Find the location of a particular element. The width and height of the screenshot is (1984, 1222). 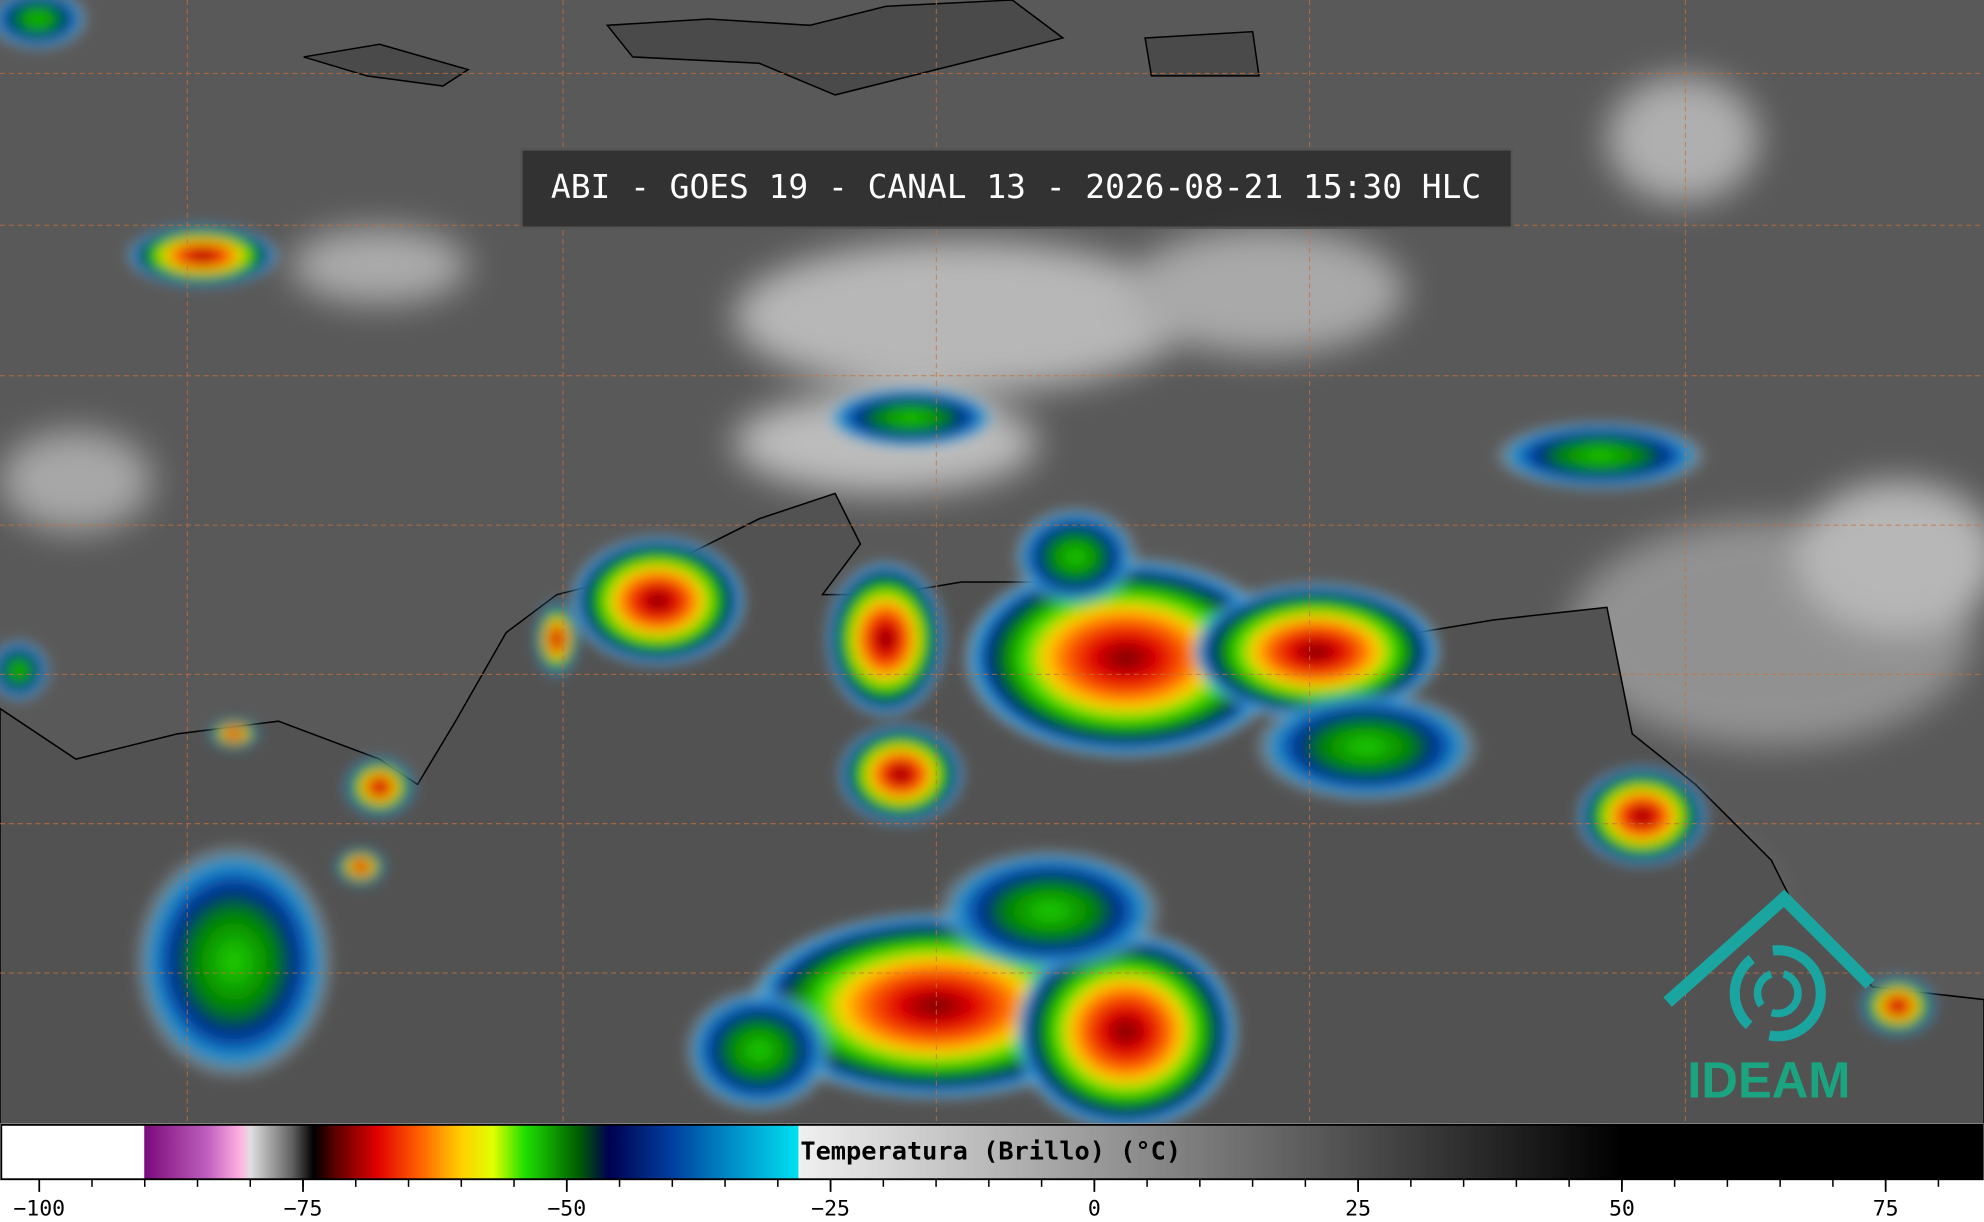

colorbar-label: Temperatura (Brillo) (°C) is located at coordinates (990, 1151).